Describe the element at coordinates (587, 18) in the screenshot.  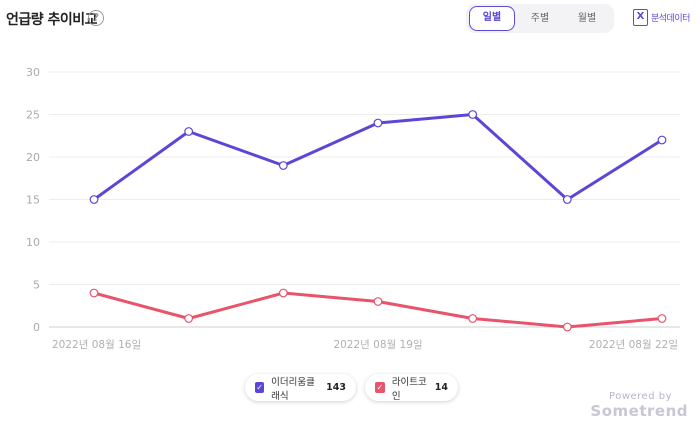
I see `tab-monthly: 월별` at that location.